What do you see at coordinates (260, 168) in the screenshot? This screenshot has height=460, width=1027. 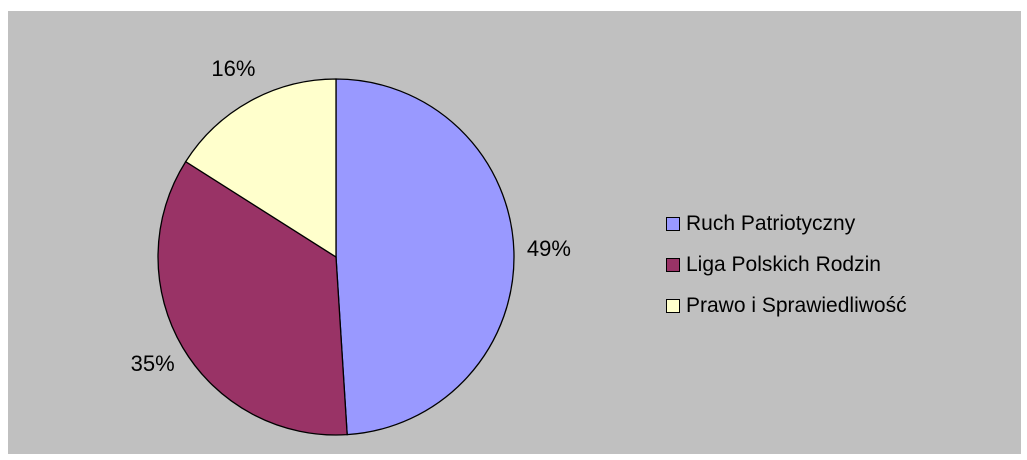 I see `pie-slice-prawo-i-sprawiedliwosc` at bounding box center [260, 168].